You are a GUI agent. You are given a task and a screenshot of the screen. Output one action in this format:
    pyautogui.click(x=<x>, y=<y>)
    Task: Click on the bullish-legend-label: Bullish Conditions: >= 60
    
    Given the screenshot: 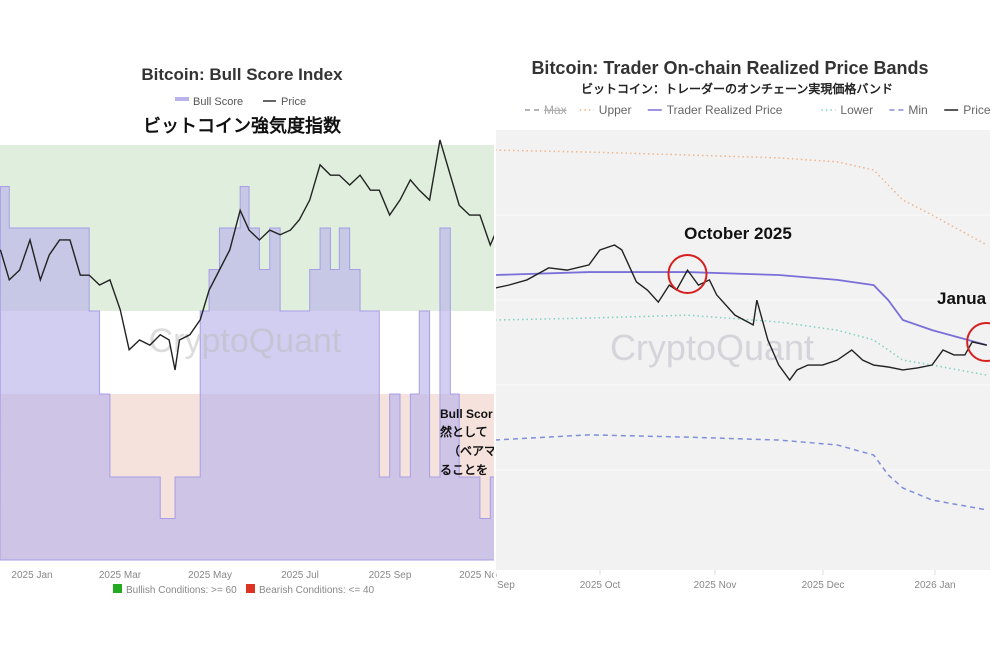 What is the action you would take?
    pyautogui.click(x=181, y=590)
    